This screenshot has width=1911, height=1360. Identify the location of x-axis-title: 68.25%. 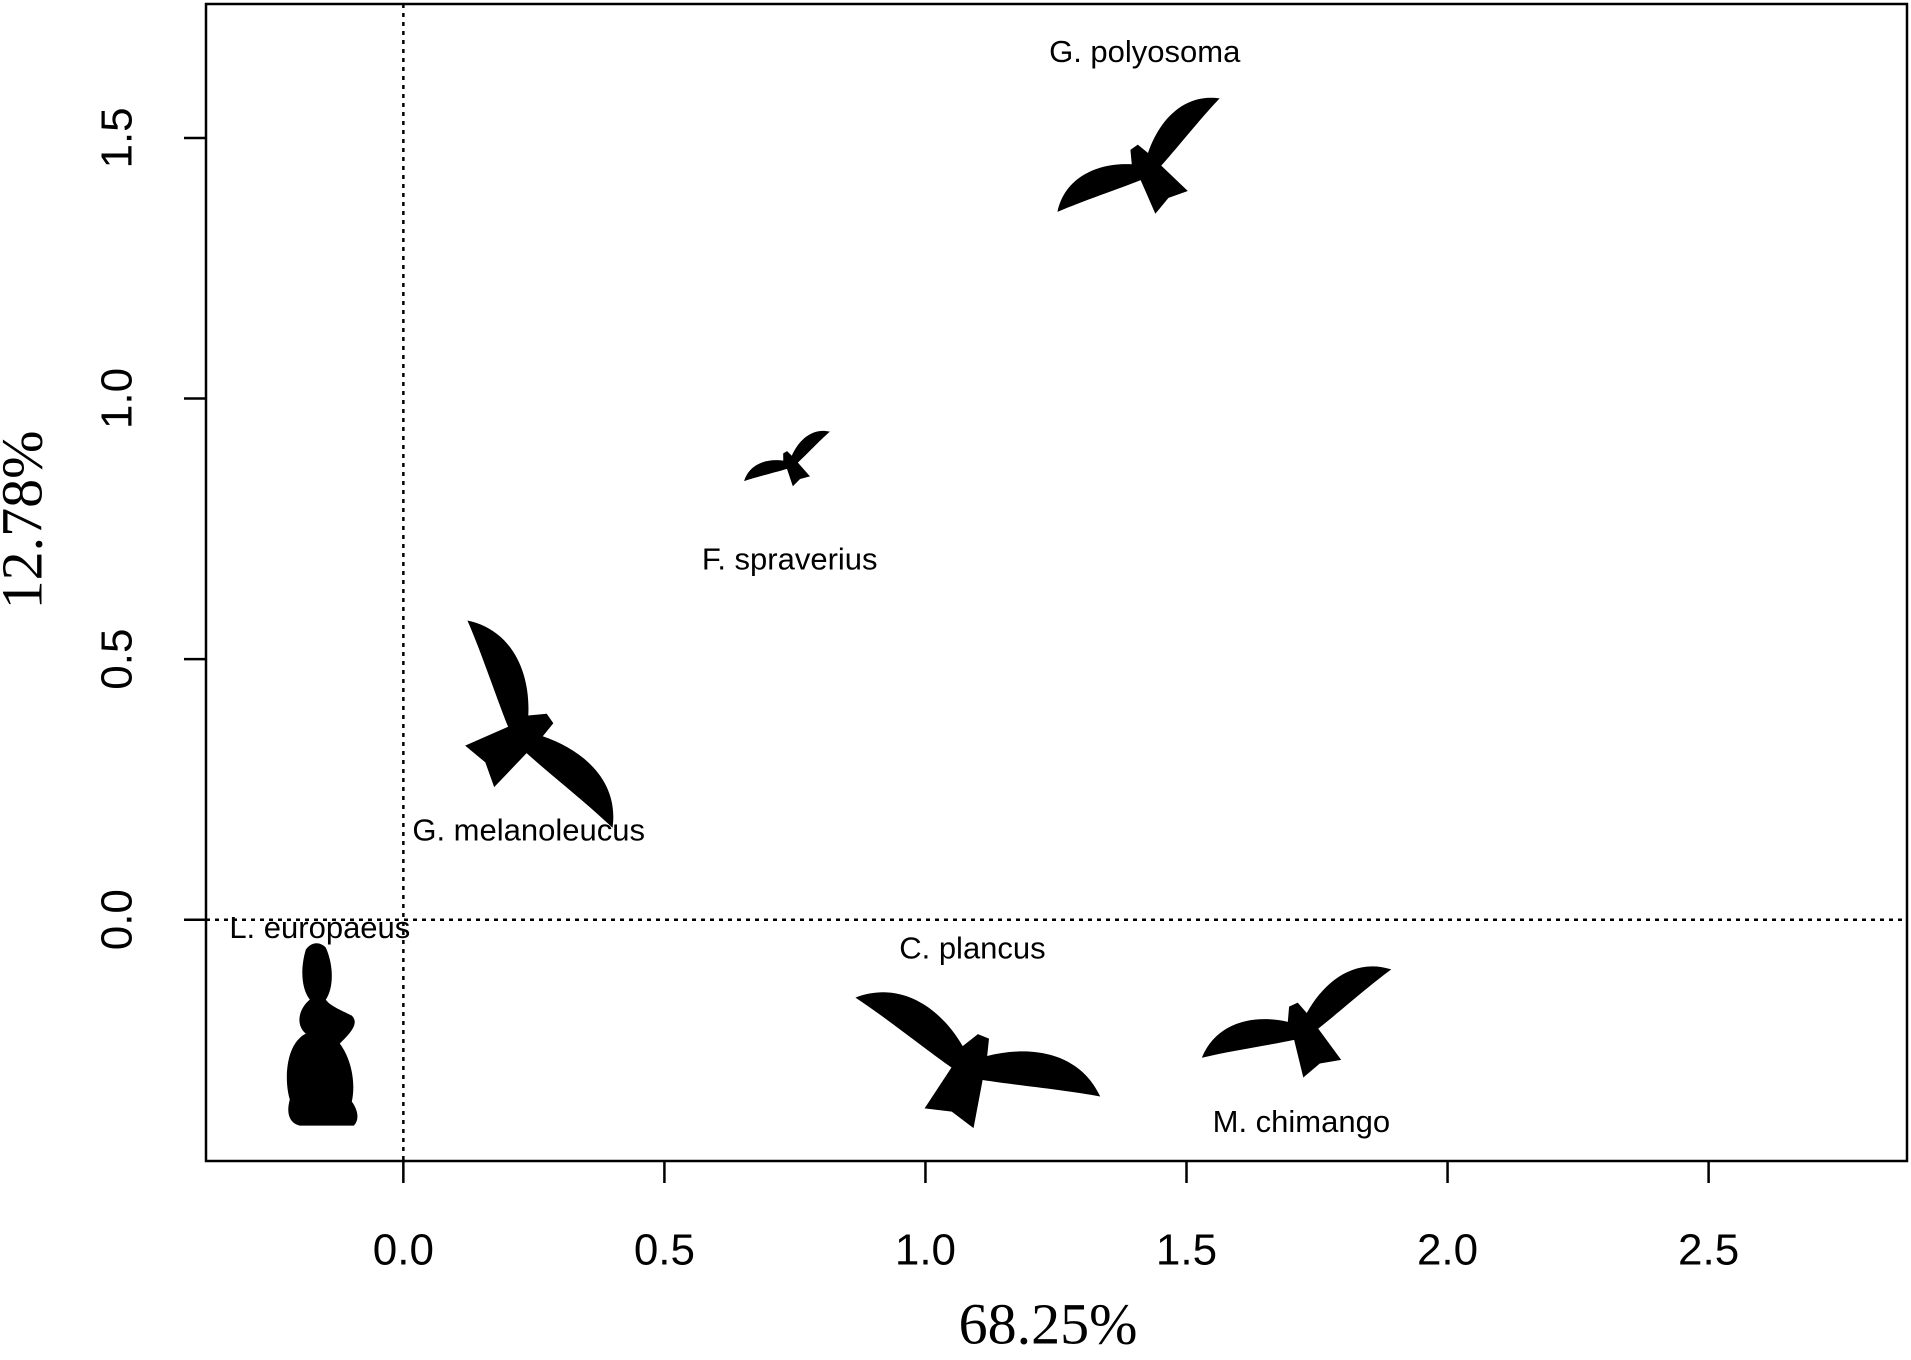
(1048, 1323).